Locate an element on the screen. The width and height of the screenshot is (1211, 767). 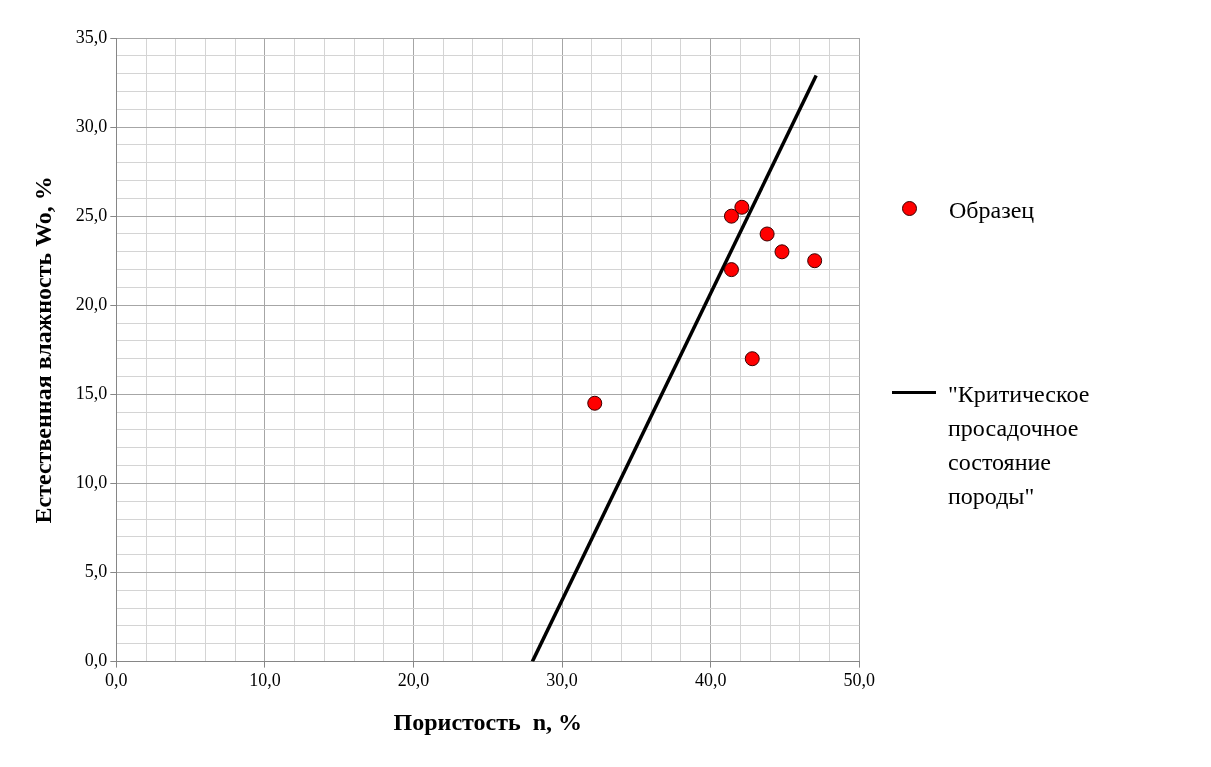
y-axis-title: Естественная влажность Wo, % is located at coordinates (42, 350).